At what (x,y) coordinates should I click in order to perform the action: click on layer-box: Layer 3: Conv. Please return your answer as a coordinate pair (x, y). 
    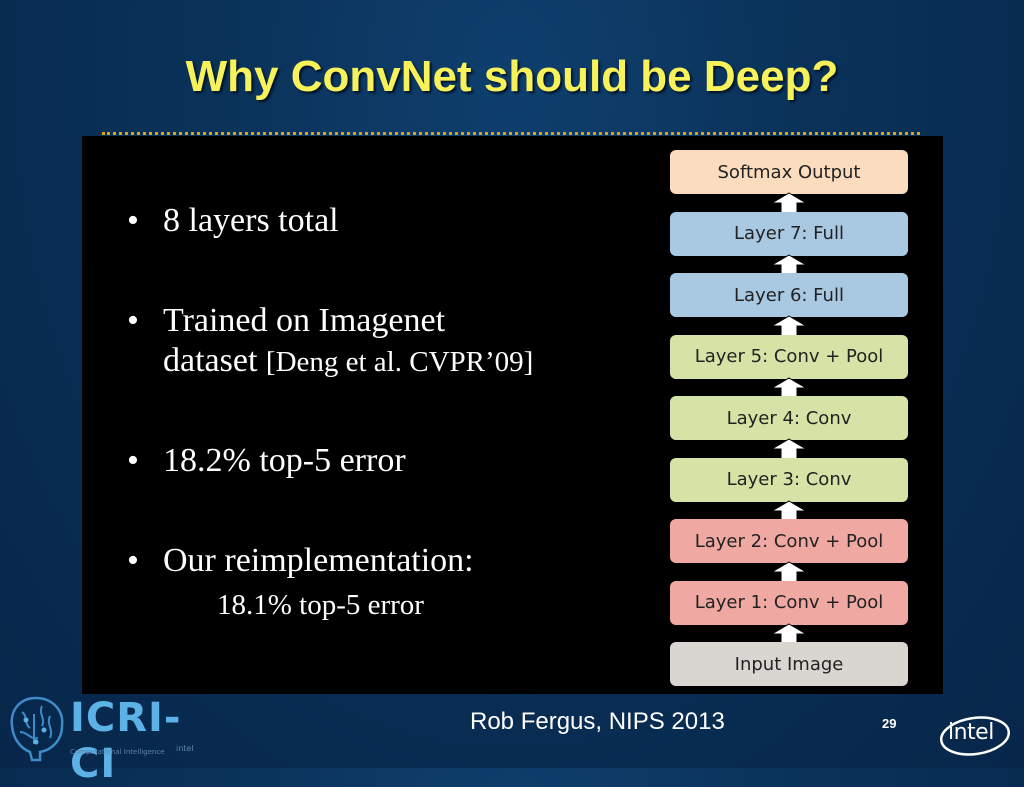
    Looking at the image, I should click on (789, 479).